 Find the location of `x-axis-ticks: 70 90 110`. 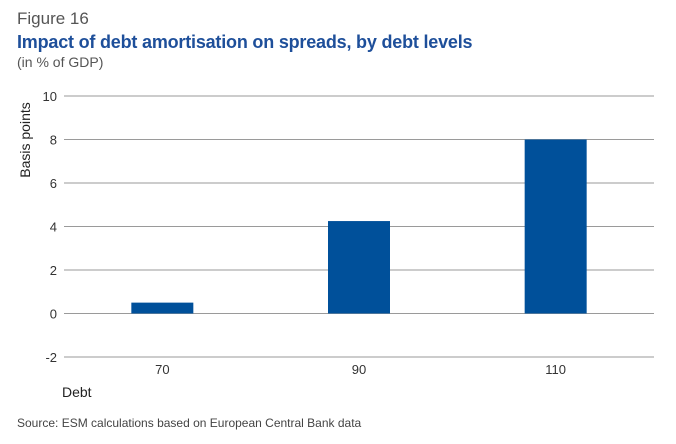

x-axis-ticks: 70 90 110 is located at coordinates (360, 369).